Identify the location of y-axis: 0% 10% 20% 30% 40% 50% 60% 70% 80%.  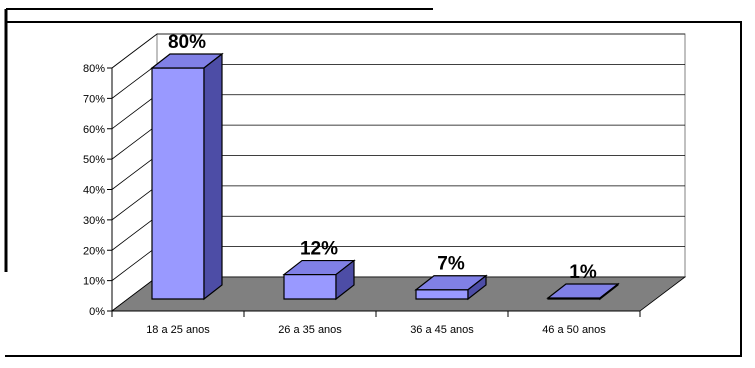
(98, 190).